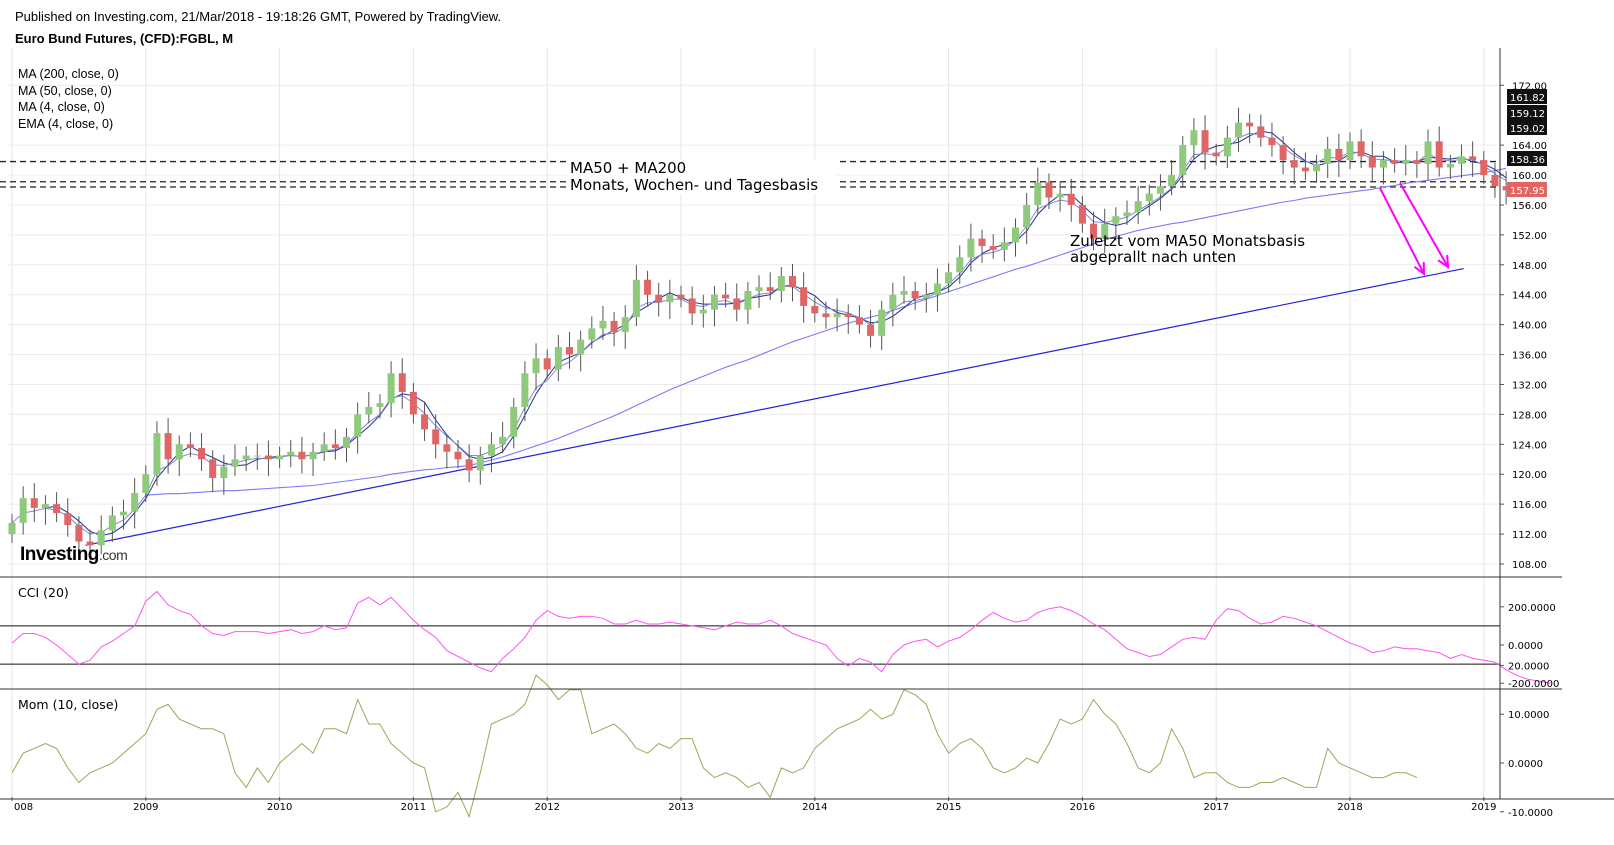 The width and height of the screenshot is (1614, 845). I want to click on indicator-ma200: MA (200, close, 0), so click(68, 74).